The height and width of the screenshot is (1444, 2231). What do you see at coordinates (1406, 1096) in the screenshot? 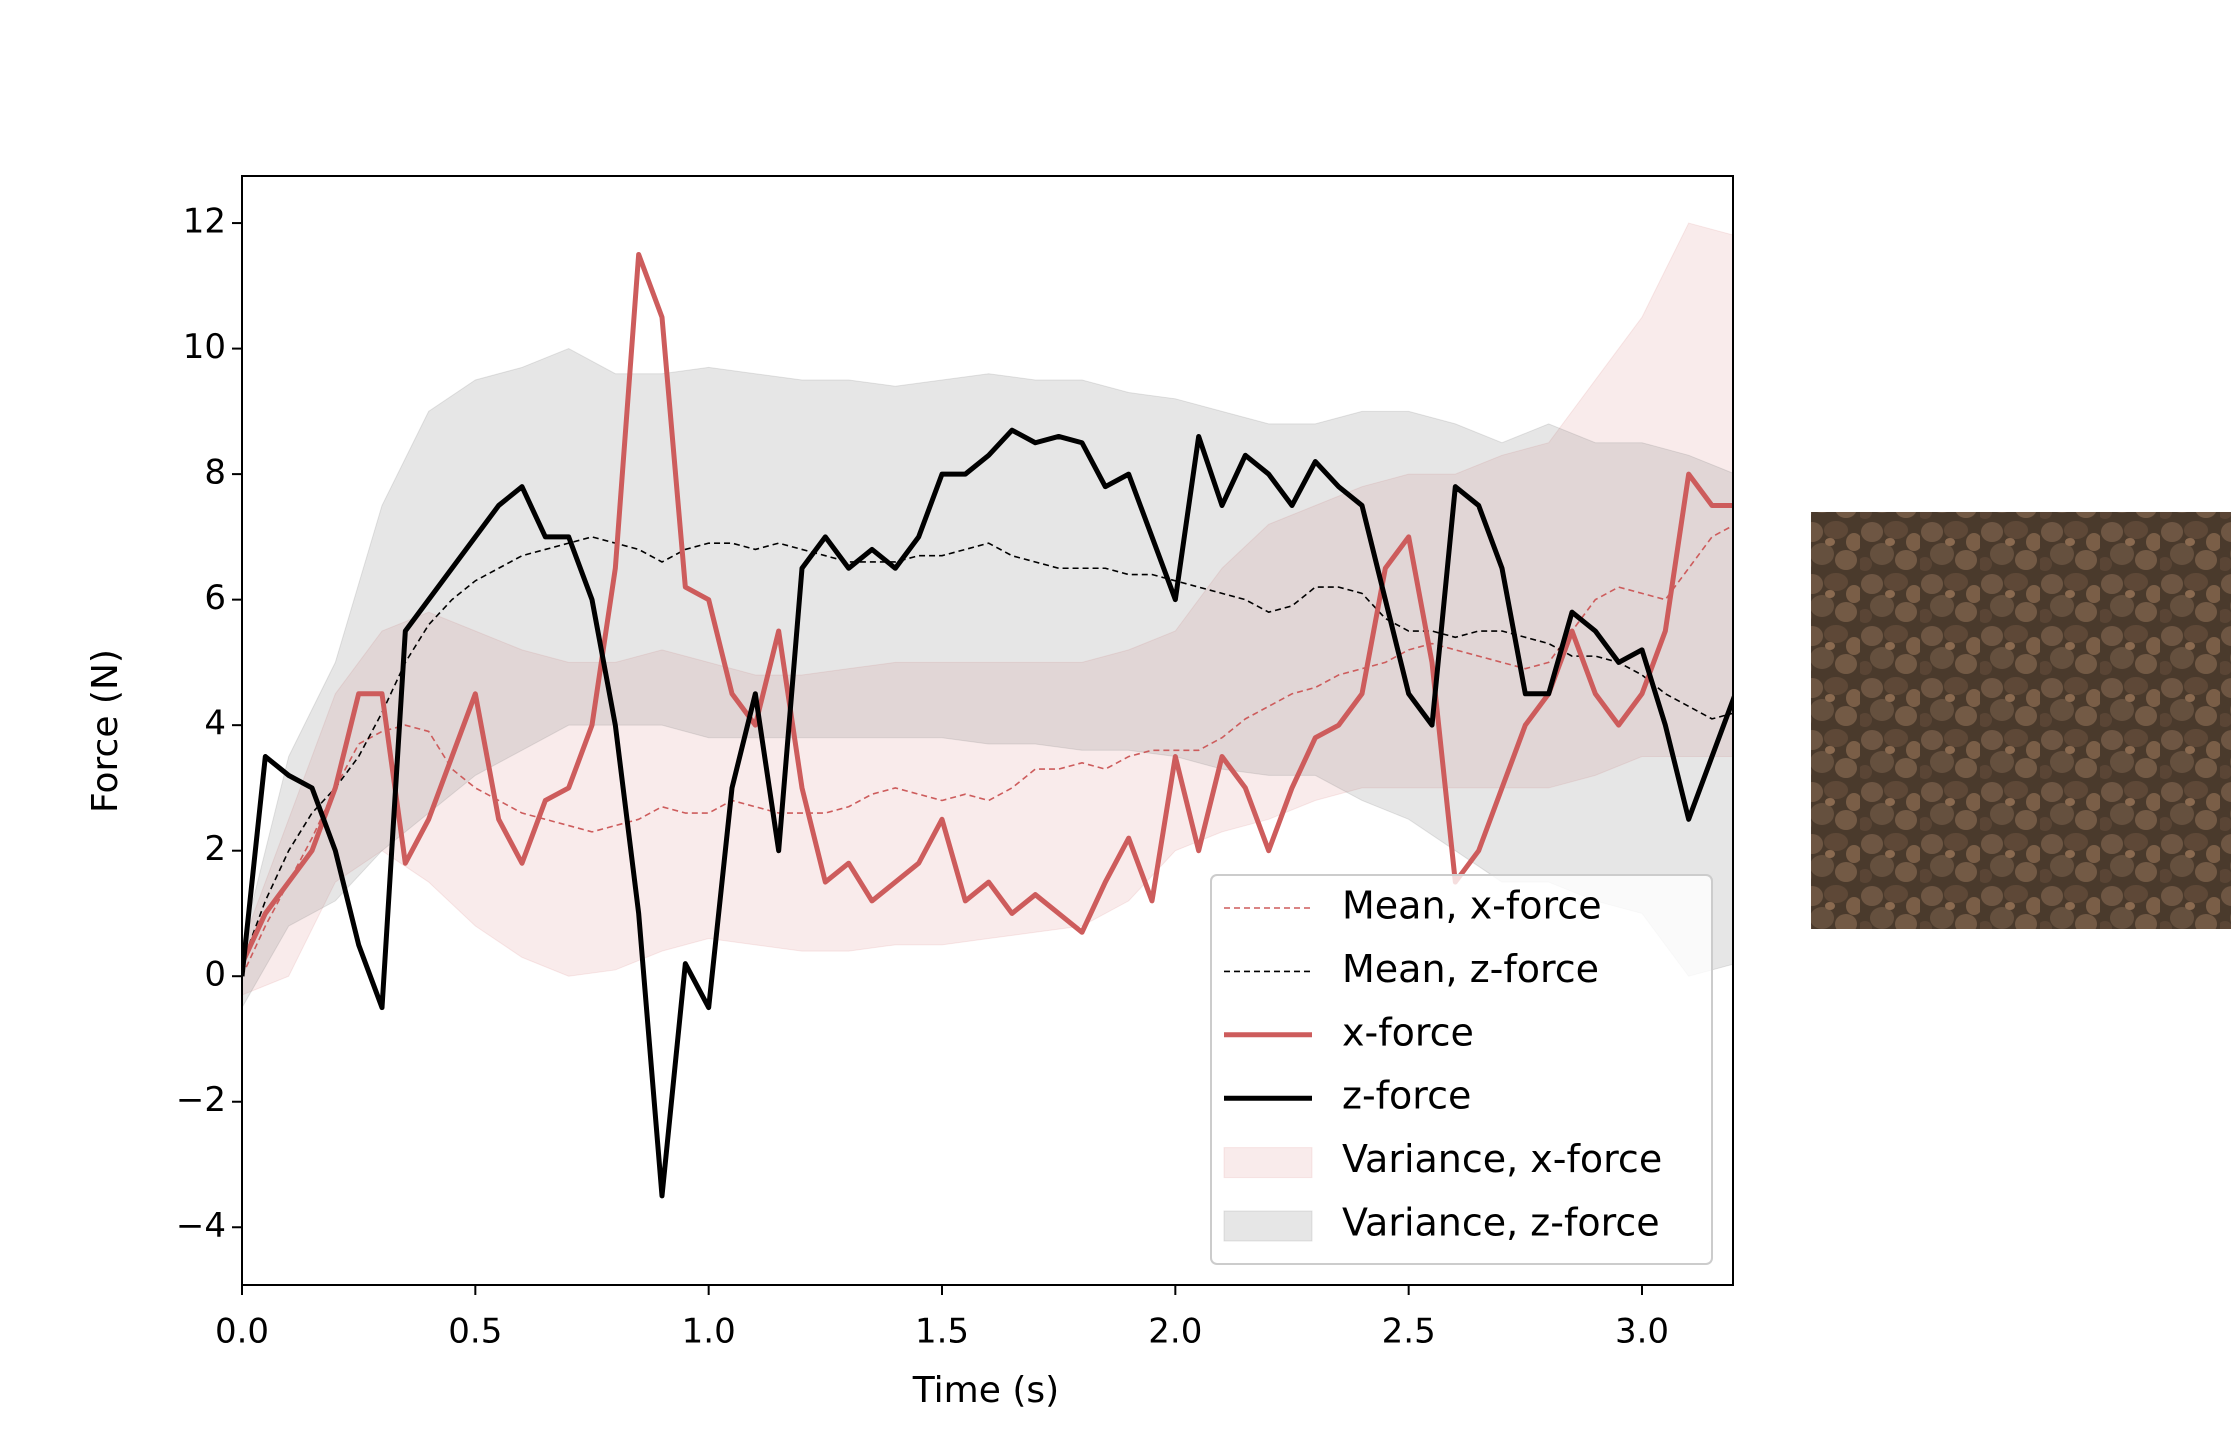
I see `legend-label: z-force` at bounding box center [1406, 1096].